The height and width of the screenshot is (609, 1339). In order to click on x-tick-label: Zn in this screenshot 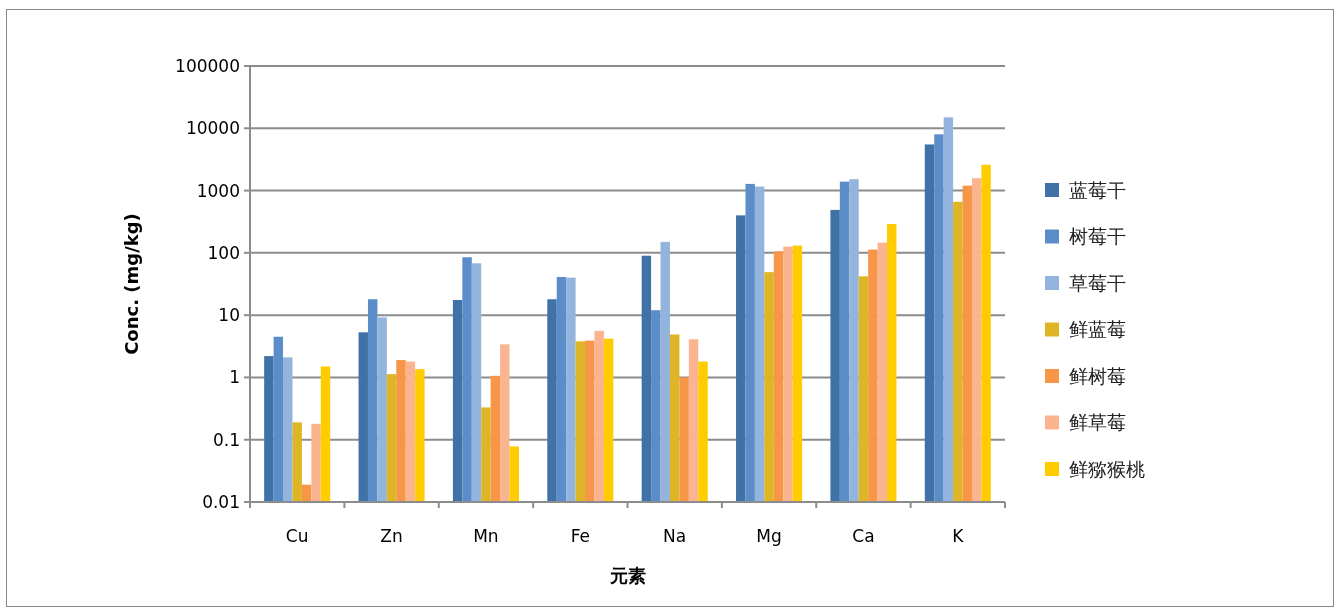, I will do `click(391, 536)`.